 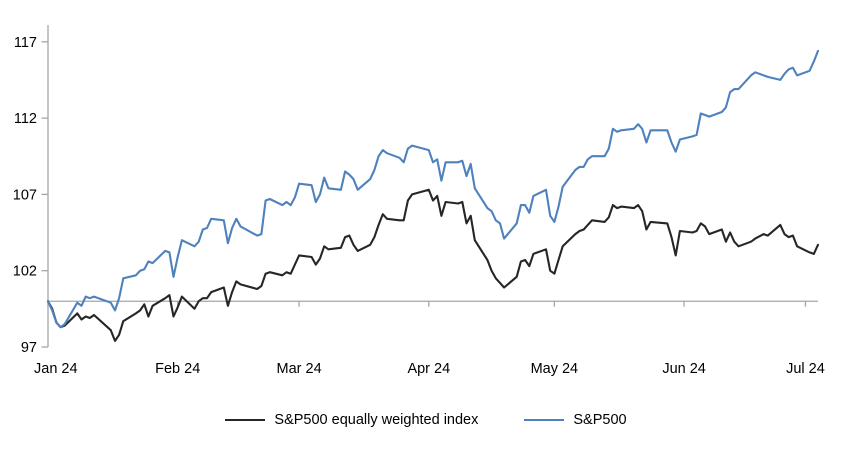 I want to click on y-tick-label: 97, so click(x=29, y=348).